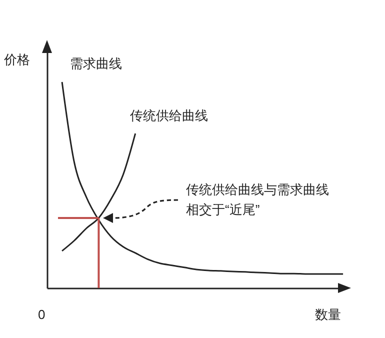 The width and height of the screenshot is (385, 338). What do you see at coordinates (328, 314) in the screenshot?
I see `x-axis-title: 数量` at bounding box center [328, 314].